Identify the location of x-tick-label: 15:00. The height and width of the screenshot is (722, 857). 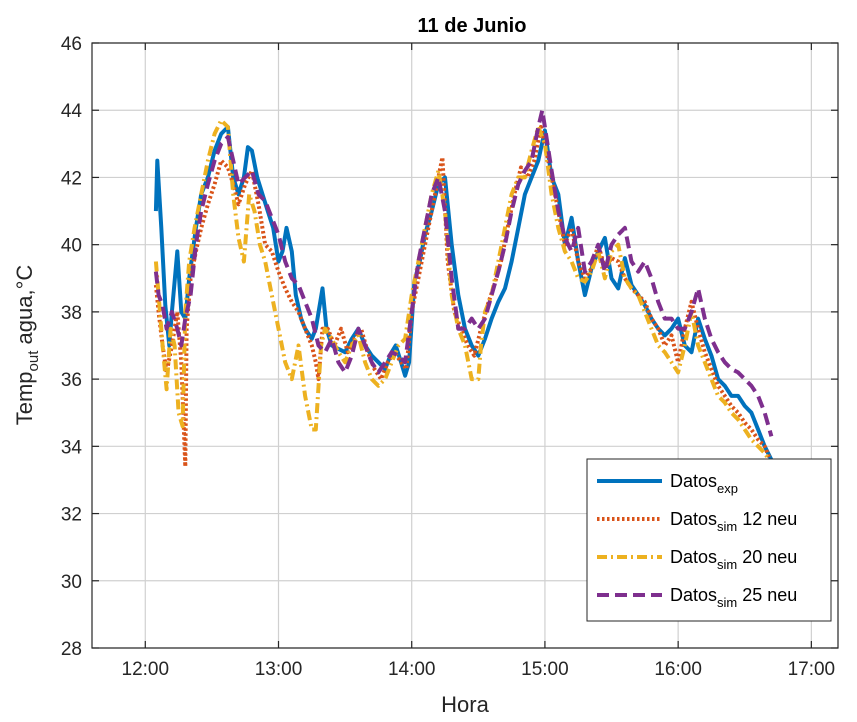
(545, 669).